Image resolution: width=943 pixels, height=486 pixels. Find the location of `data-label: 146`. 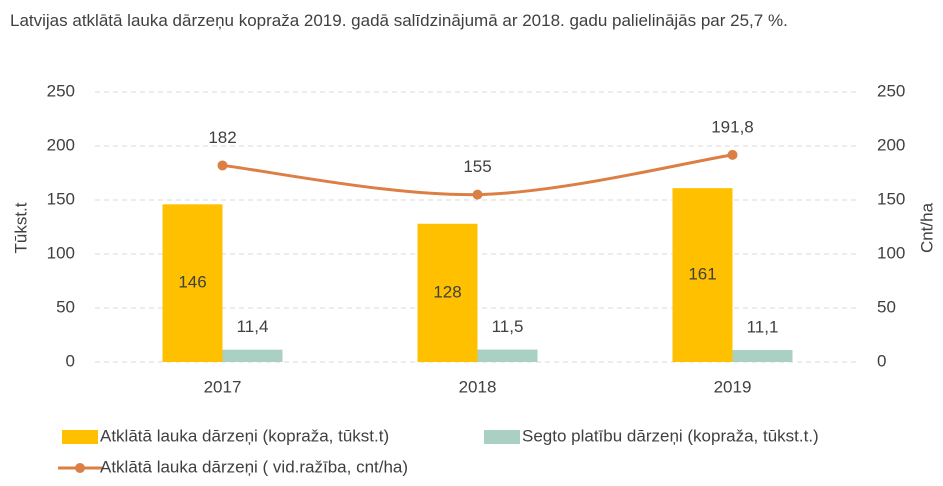

data-label: 146 is located at coordinates (192, 282).